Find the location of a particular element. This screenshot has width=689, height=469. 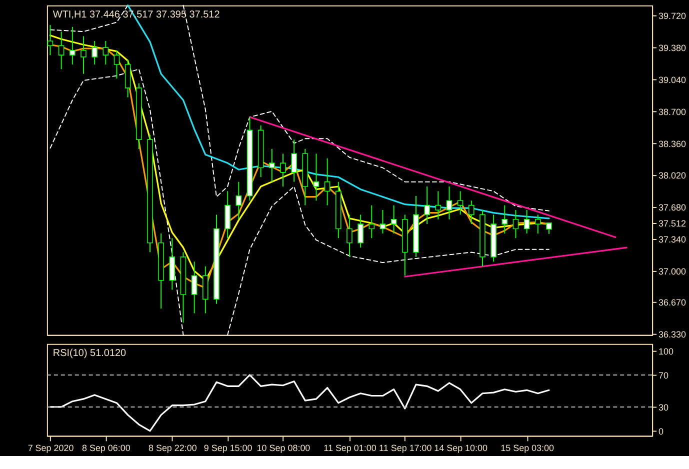

annotation: RSI(10) 51.0120 is located at coordinates (89, 353).